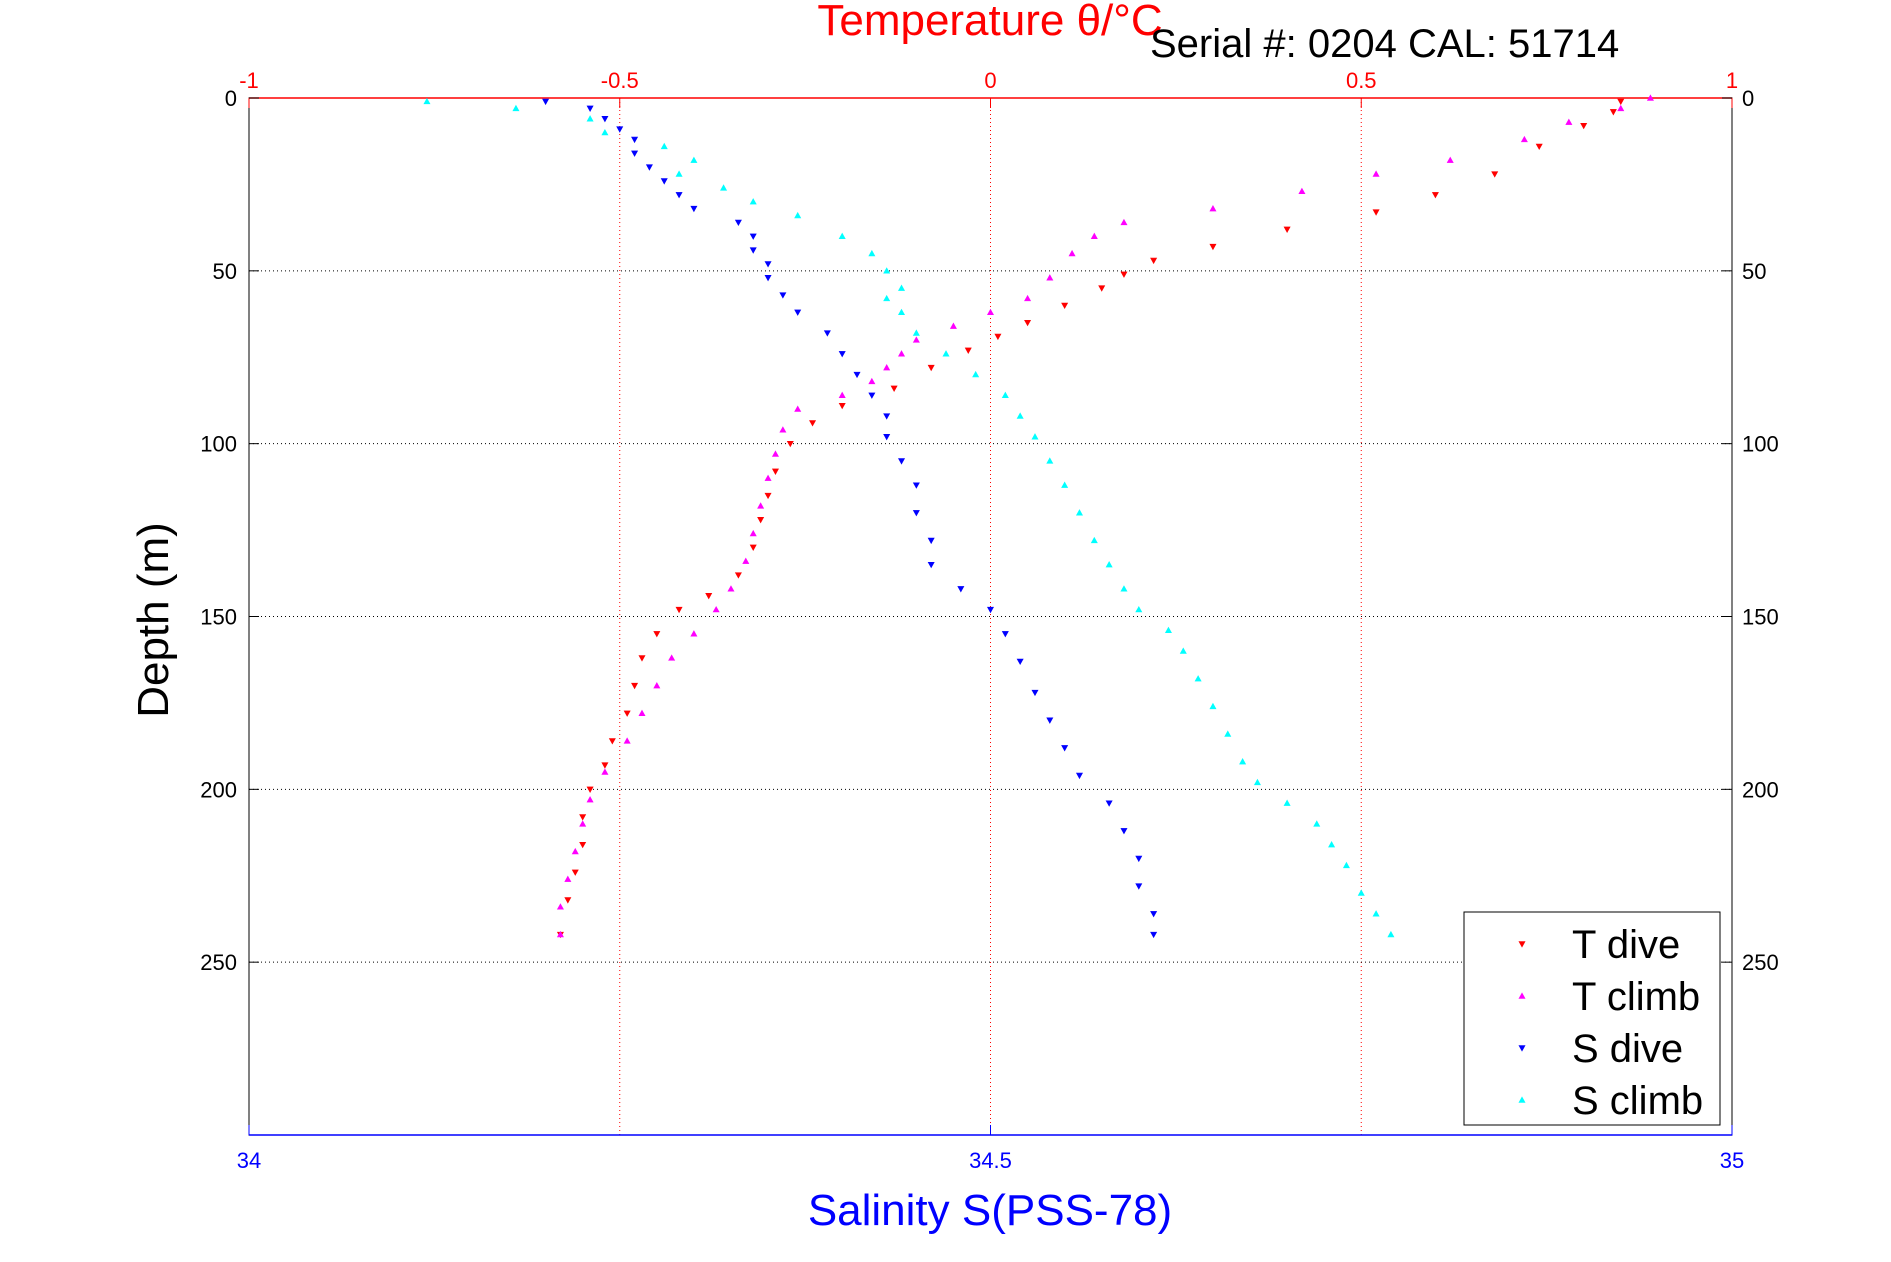 This screenshot has height=1262, width=1891. What do you see at coordinates (218, 962) in the screenshot?
I see `depth-tick-label: 250` at bounding box center [218, 962].